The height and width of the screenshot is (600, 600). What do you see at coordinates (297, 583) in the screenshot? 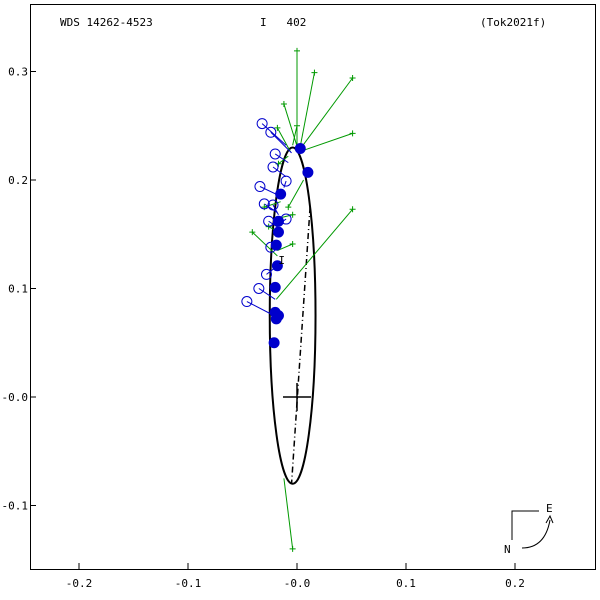
I see `x-tick-label: -0.0` at bounding box center [297, 583].